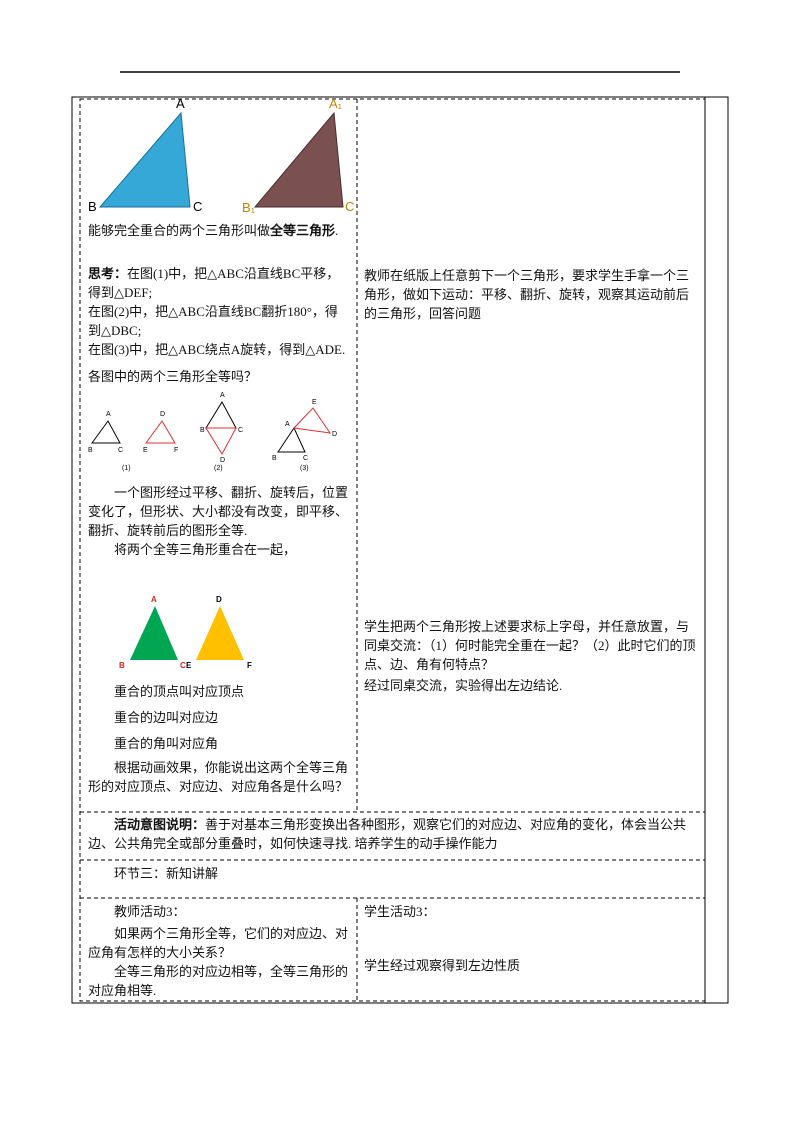 The height and width of the screenshot is (1132, 800). Describe the element at coordinates (303, 230) in the screenshot. I see `term: 全等三角形` at that location.